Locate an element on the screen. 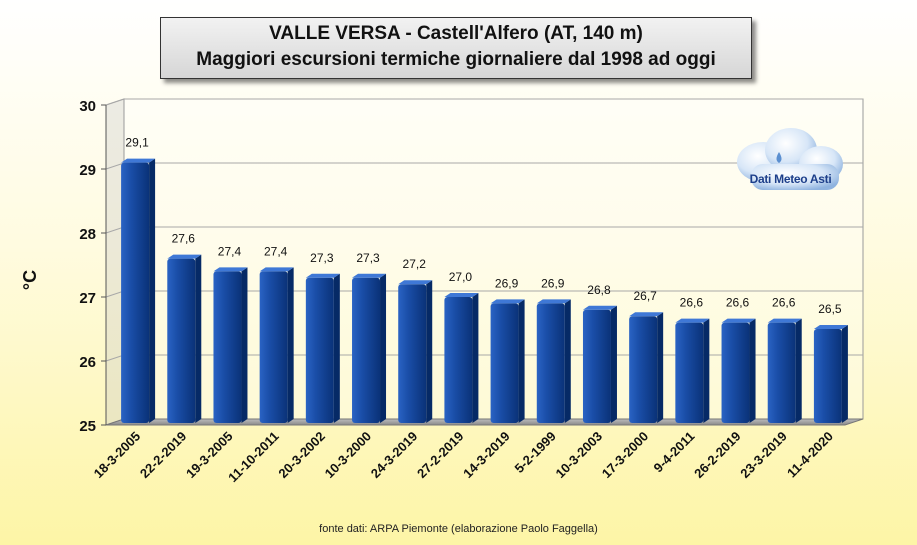 The width and height of the screenshot is (917, 545). data-label: 26,7 is located at coordinates (645, 296).